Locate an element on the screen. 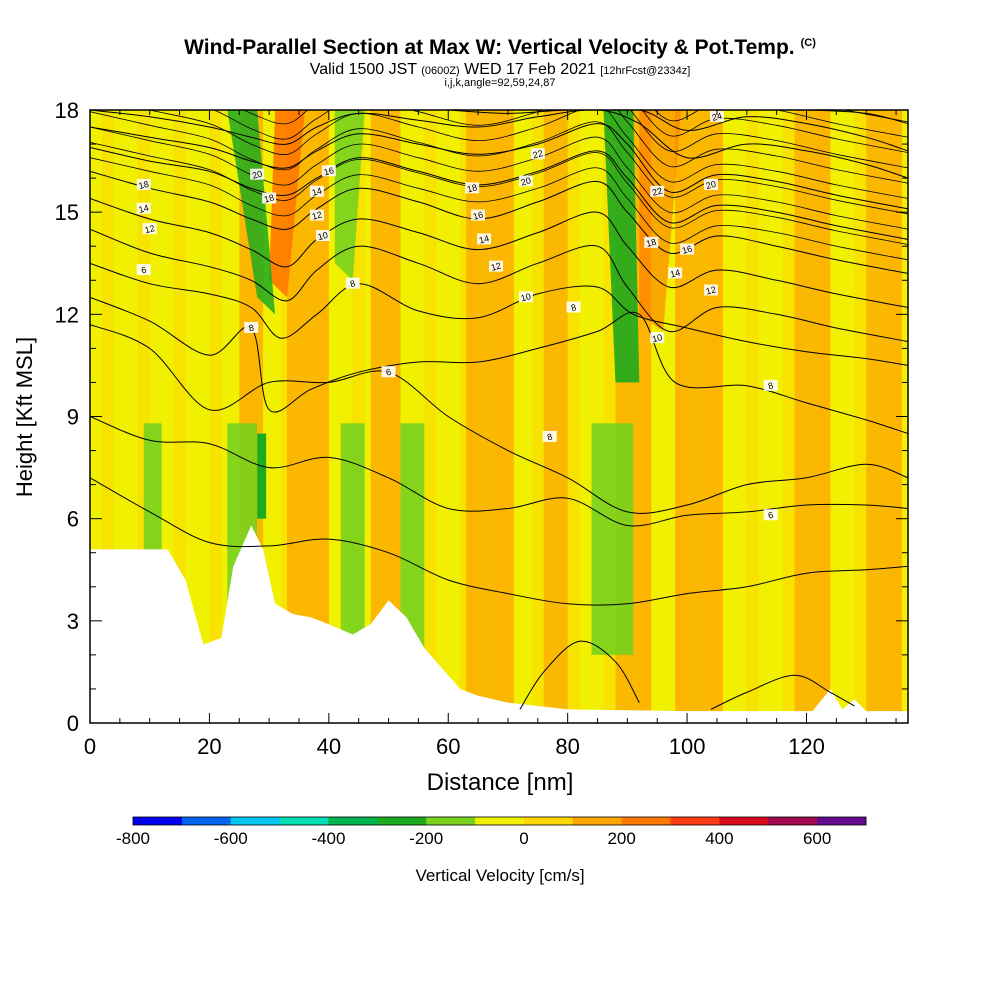 This screenshot has height=1000, width=1000. updraft-band is located at coordinates (812, 416).